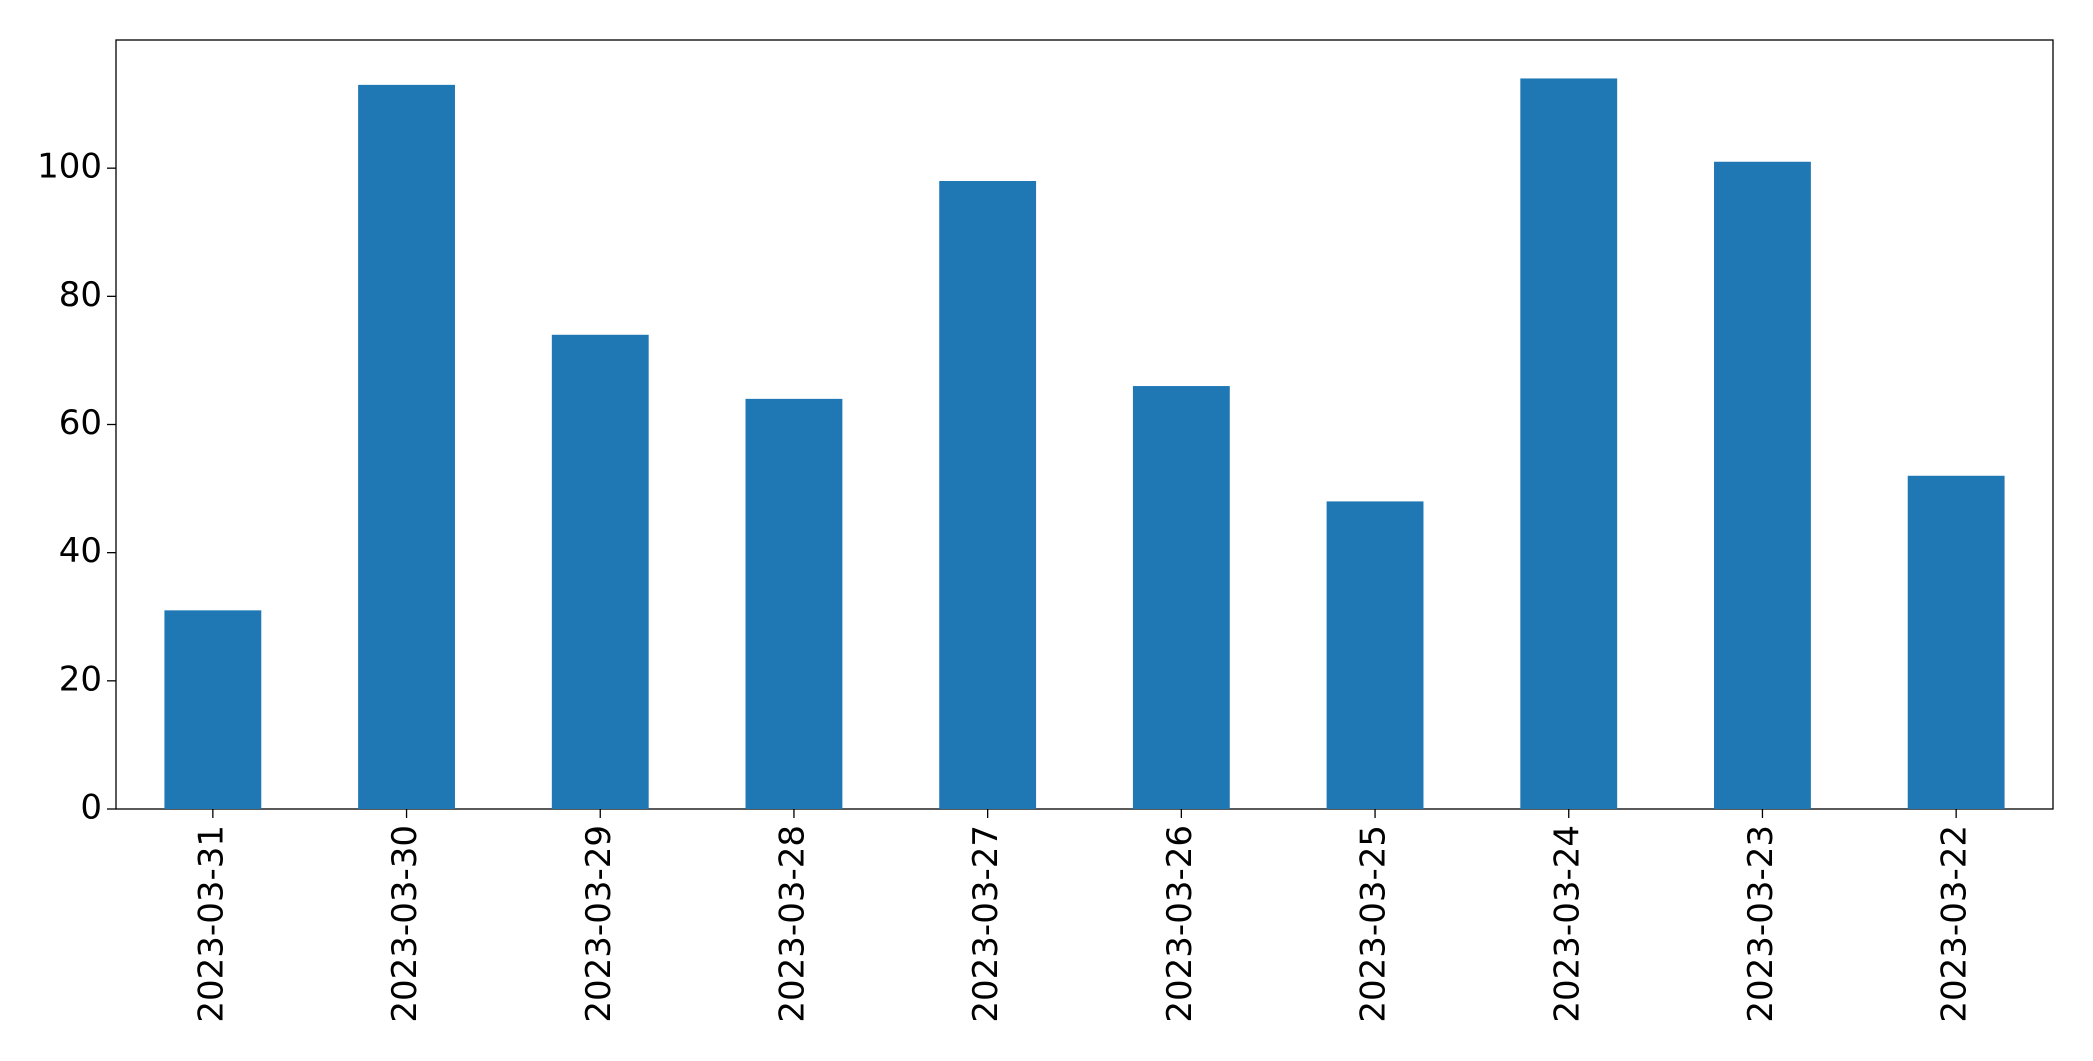 This screenshot has height=1061, width=2093. What do you see at coordinates (80, 423) in the screenshot?
I see `y-tick-label: 60` at bounding box center [80, 423].